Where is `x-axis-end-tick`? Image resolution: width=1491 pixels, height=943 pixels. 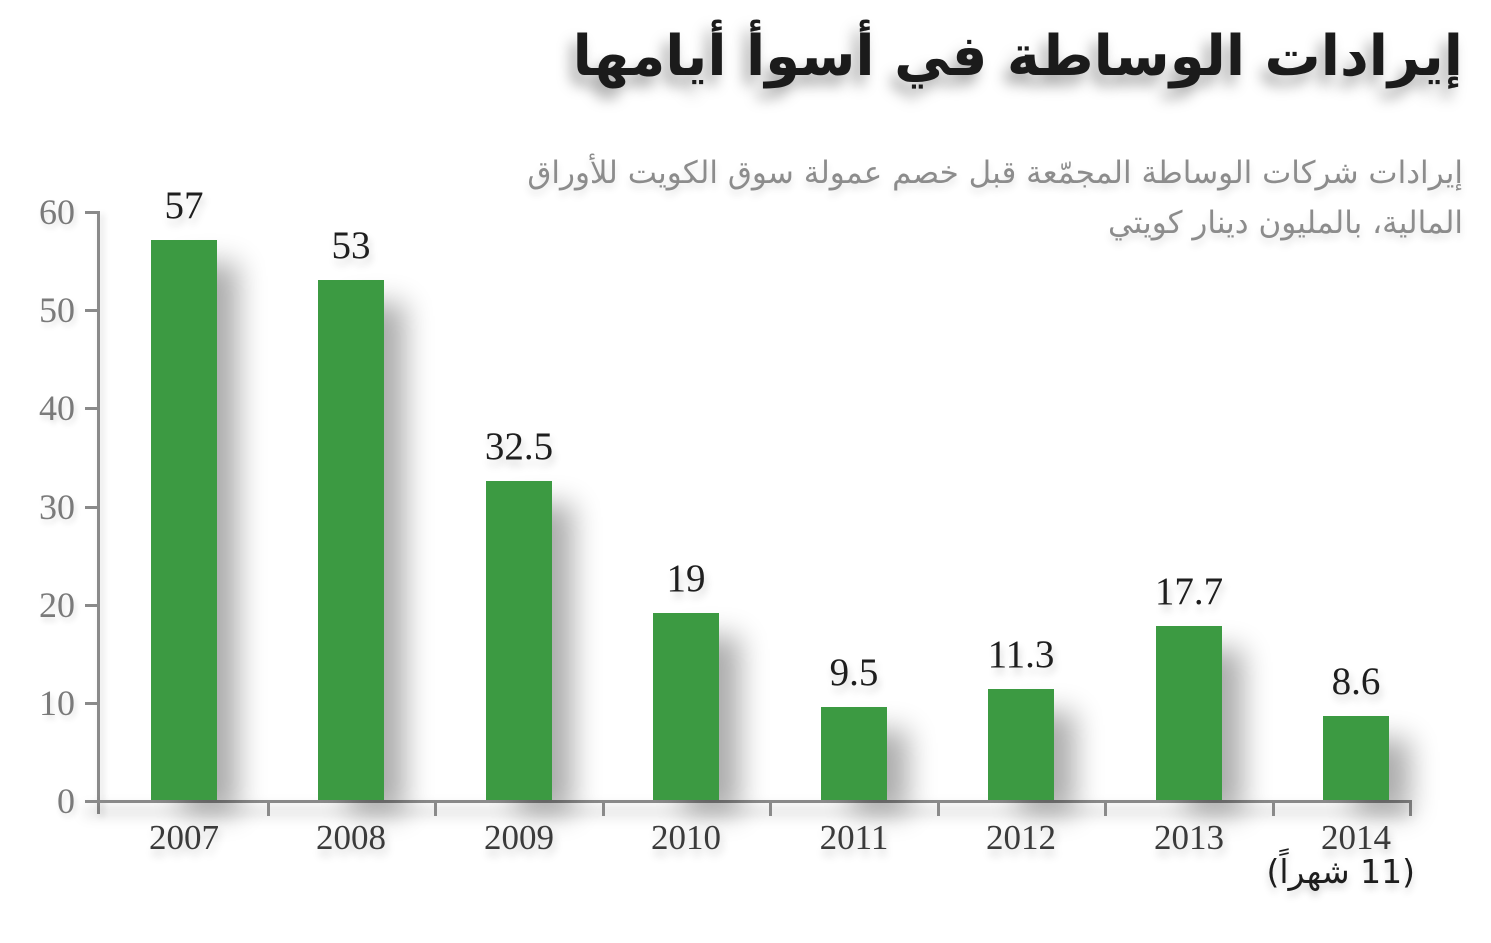 x-axis-end-tick is located at coordinates (1410, 809).